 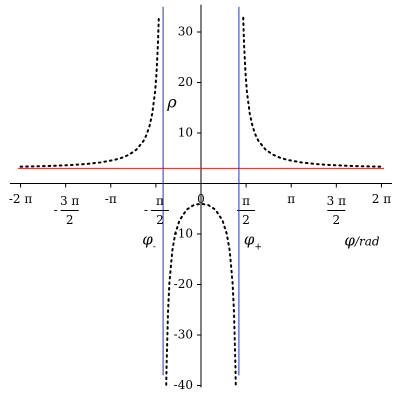 I want to click on y-tick-label: 20, so click(x=185, y=82).